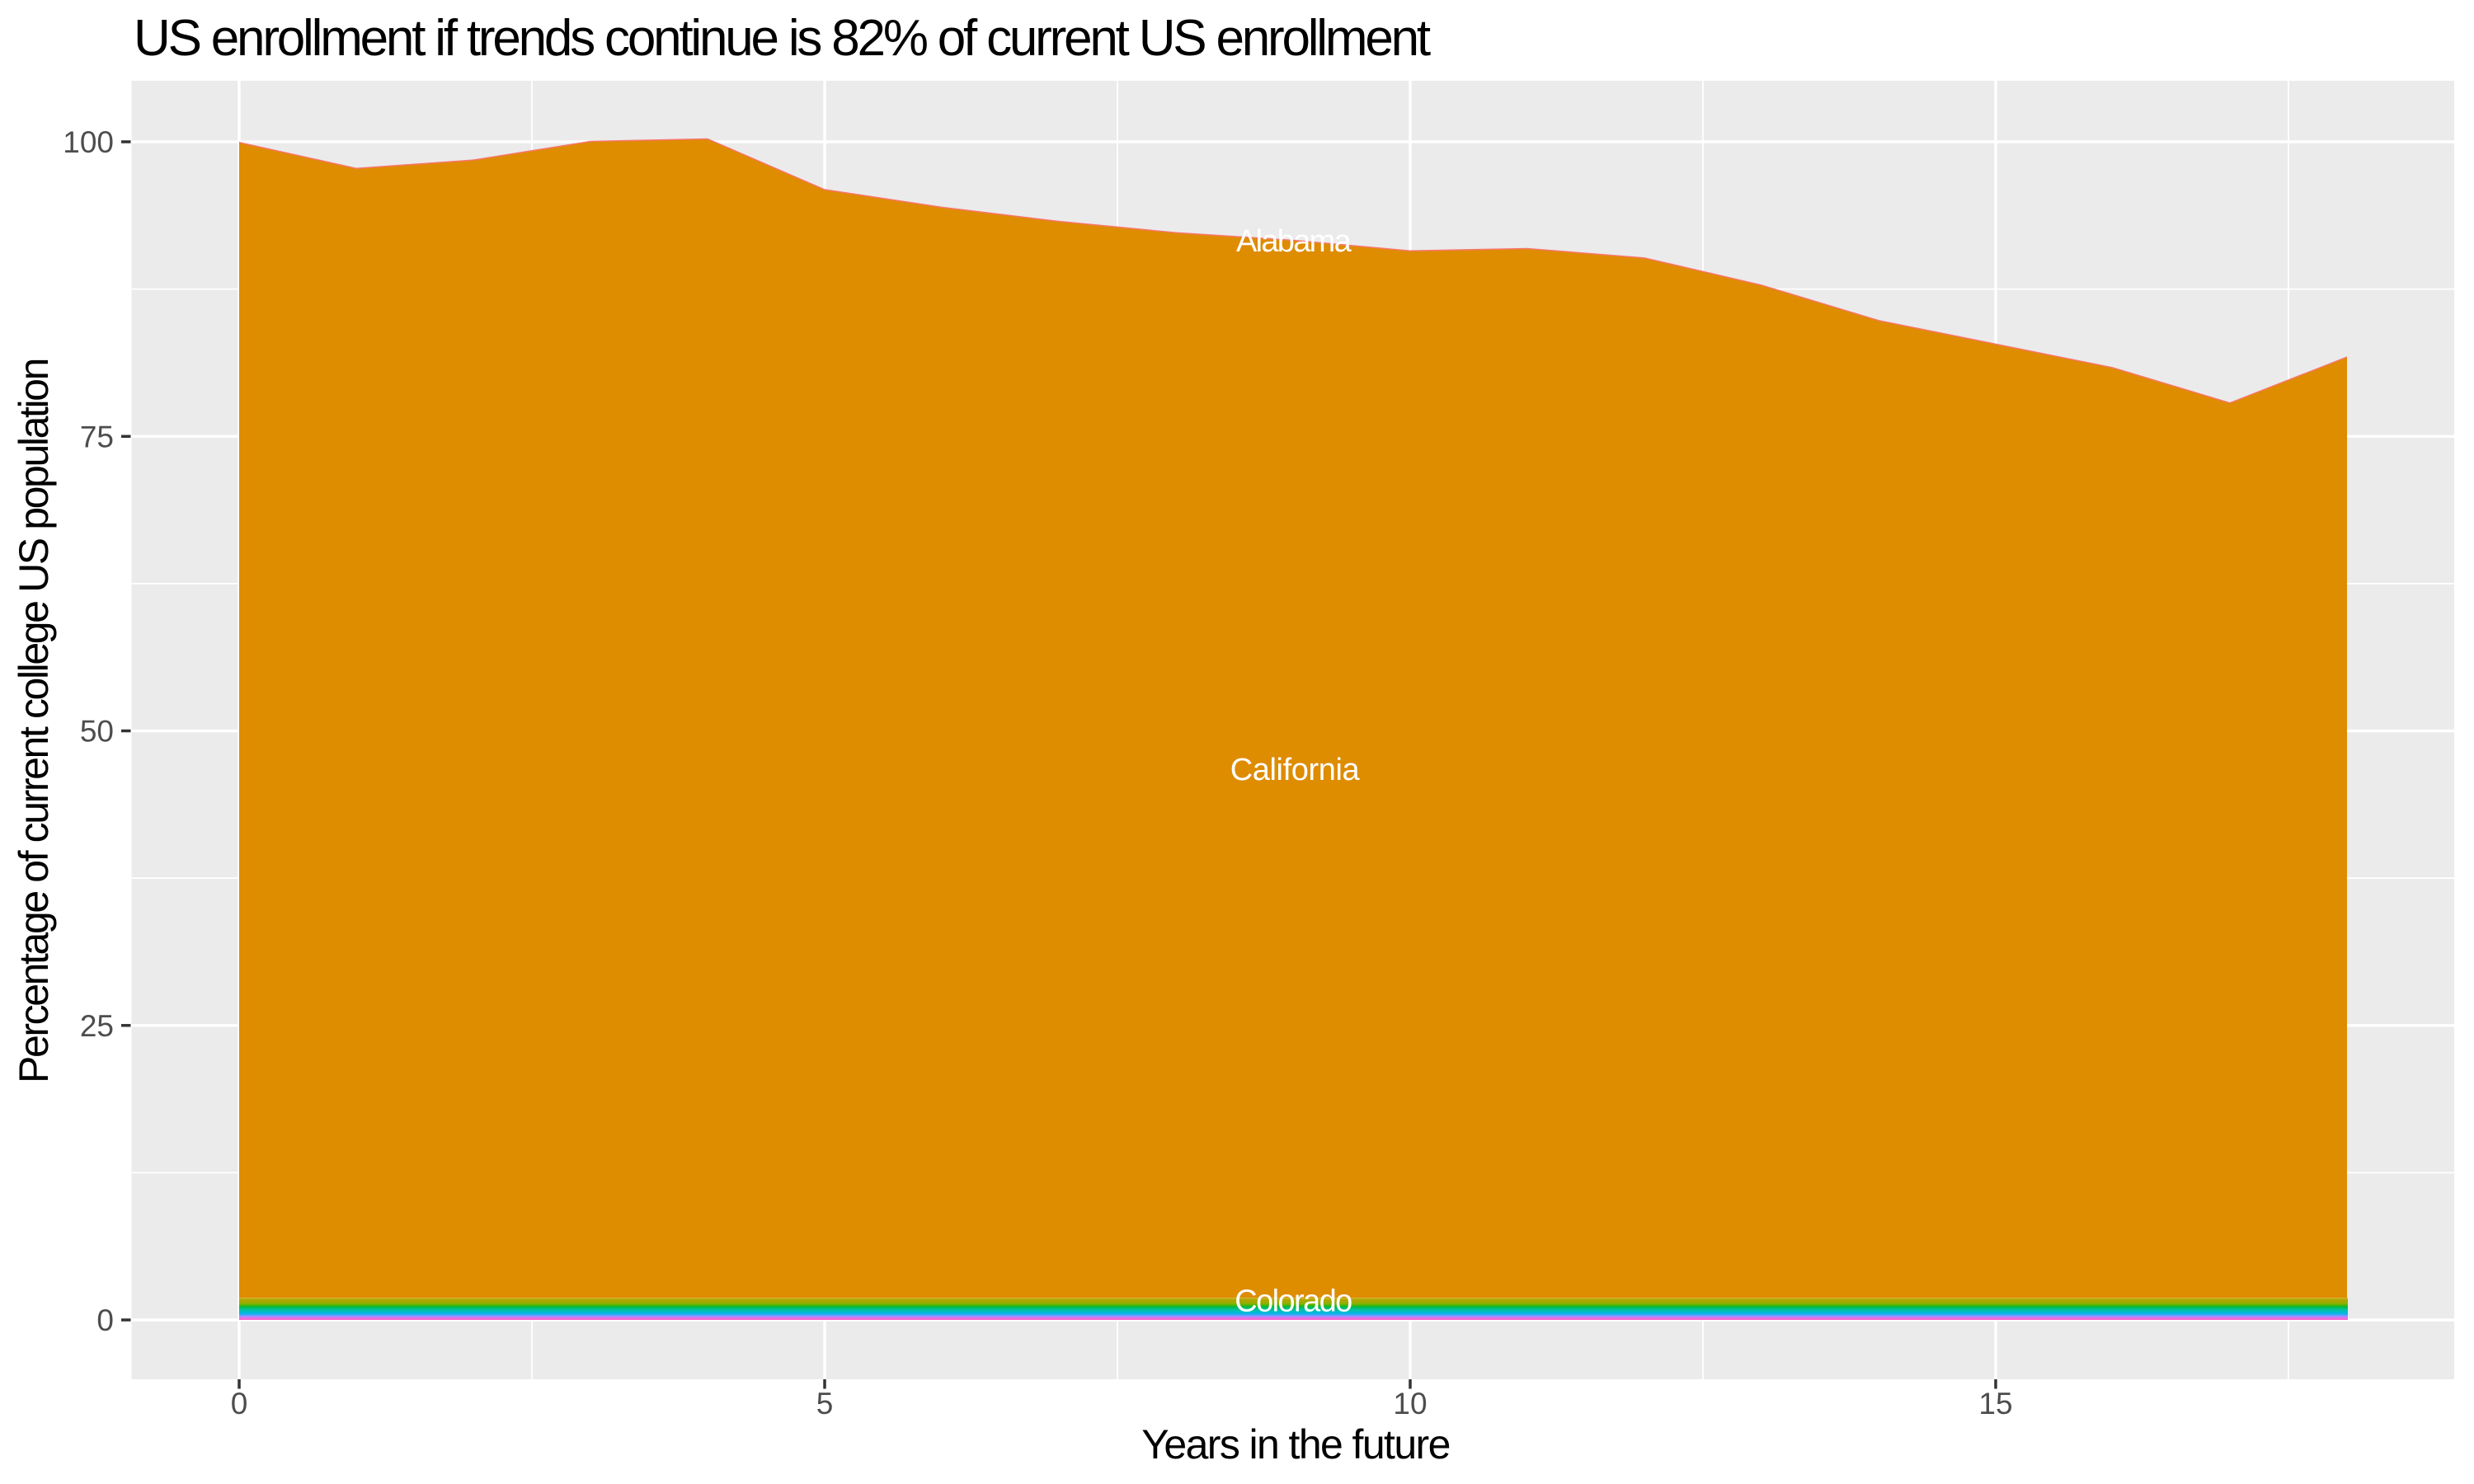 The width and height of the screenshot is (2474, 1484). Describe the element at coordinates (1295, 770) in the screenshot. I see `svg-text: California` at that location.